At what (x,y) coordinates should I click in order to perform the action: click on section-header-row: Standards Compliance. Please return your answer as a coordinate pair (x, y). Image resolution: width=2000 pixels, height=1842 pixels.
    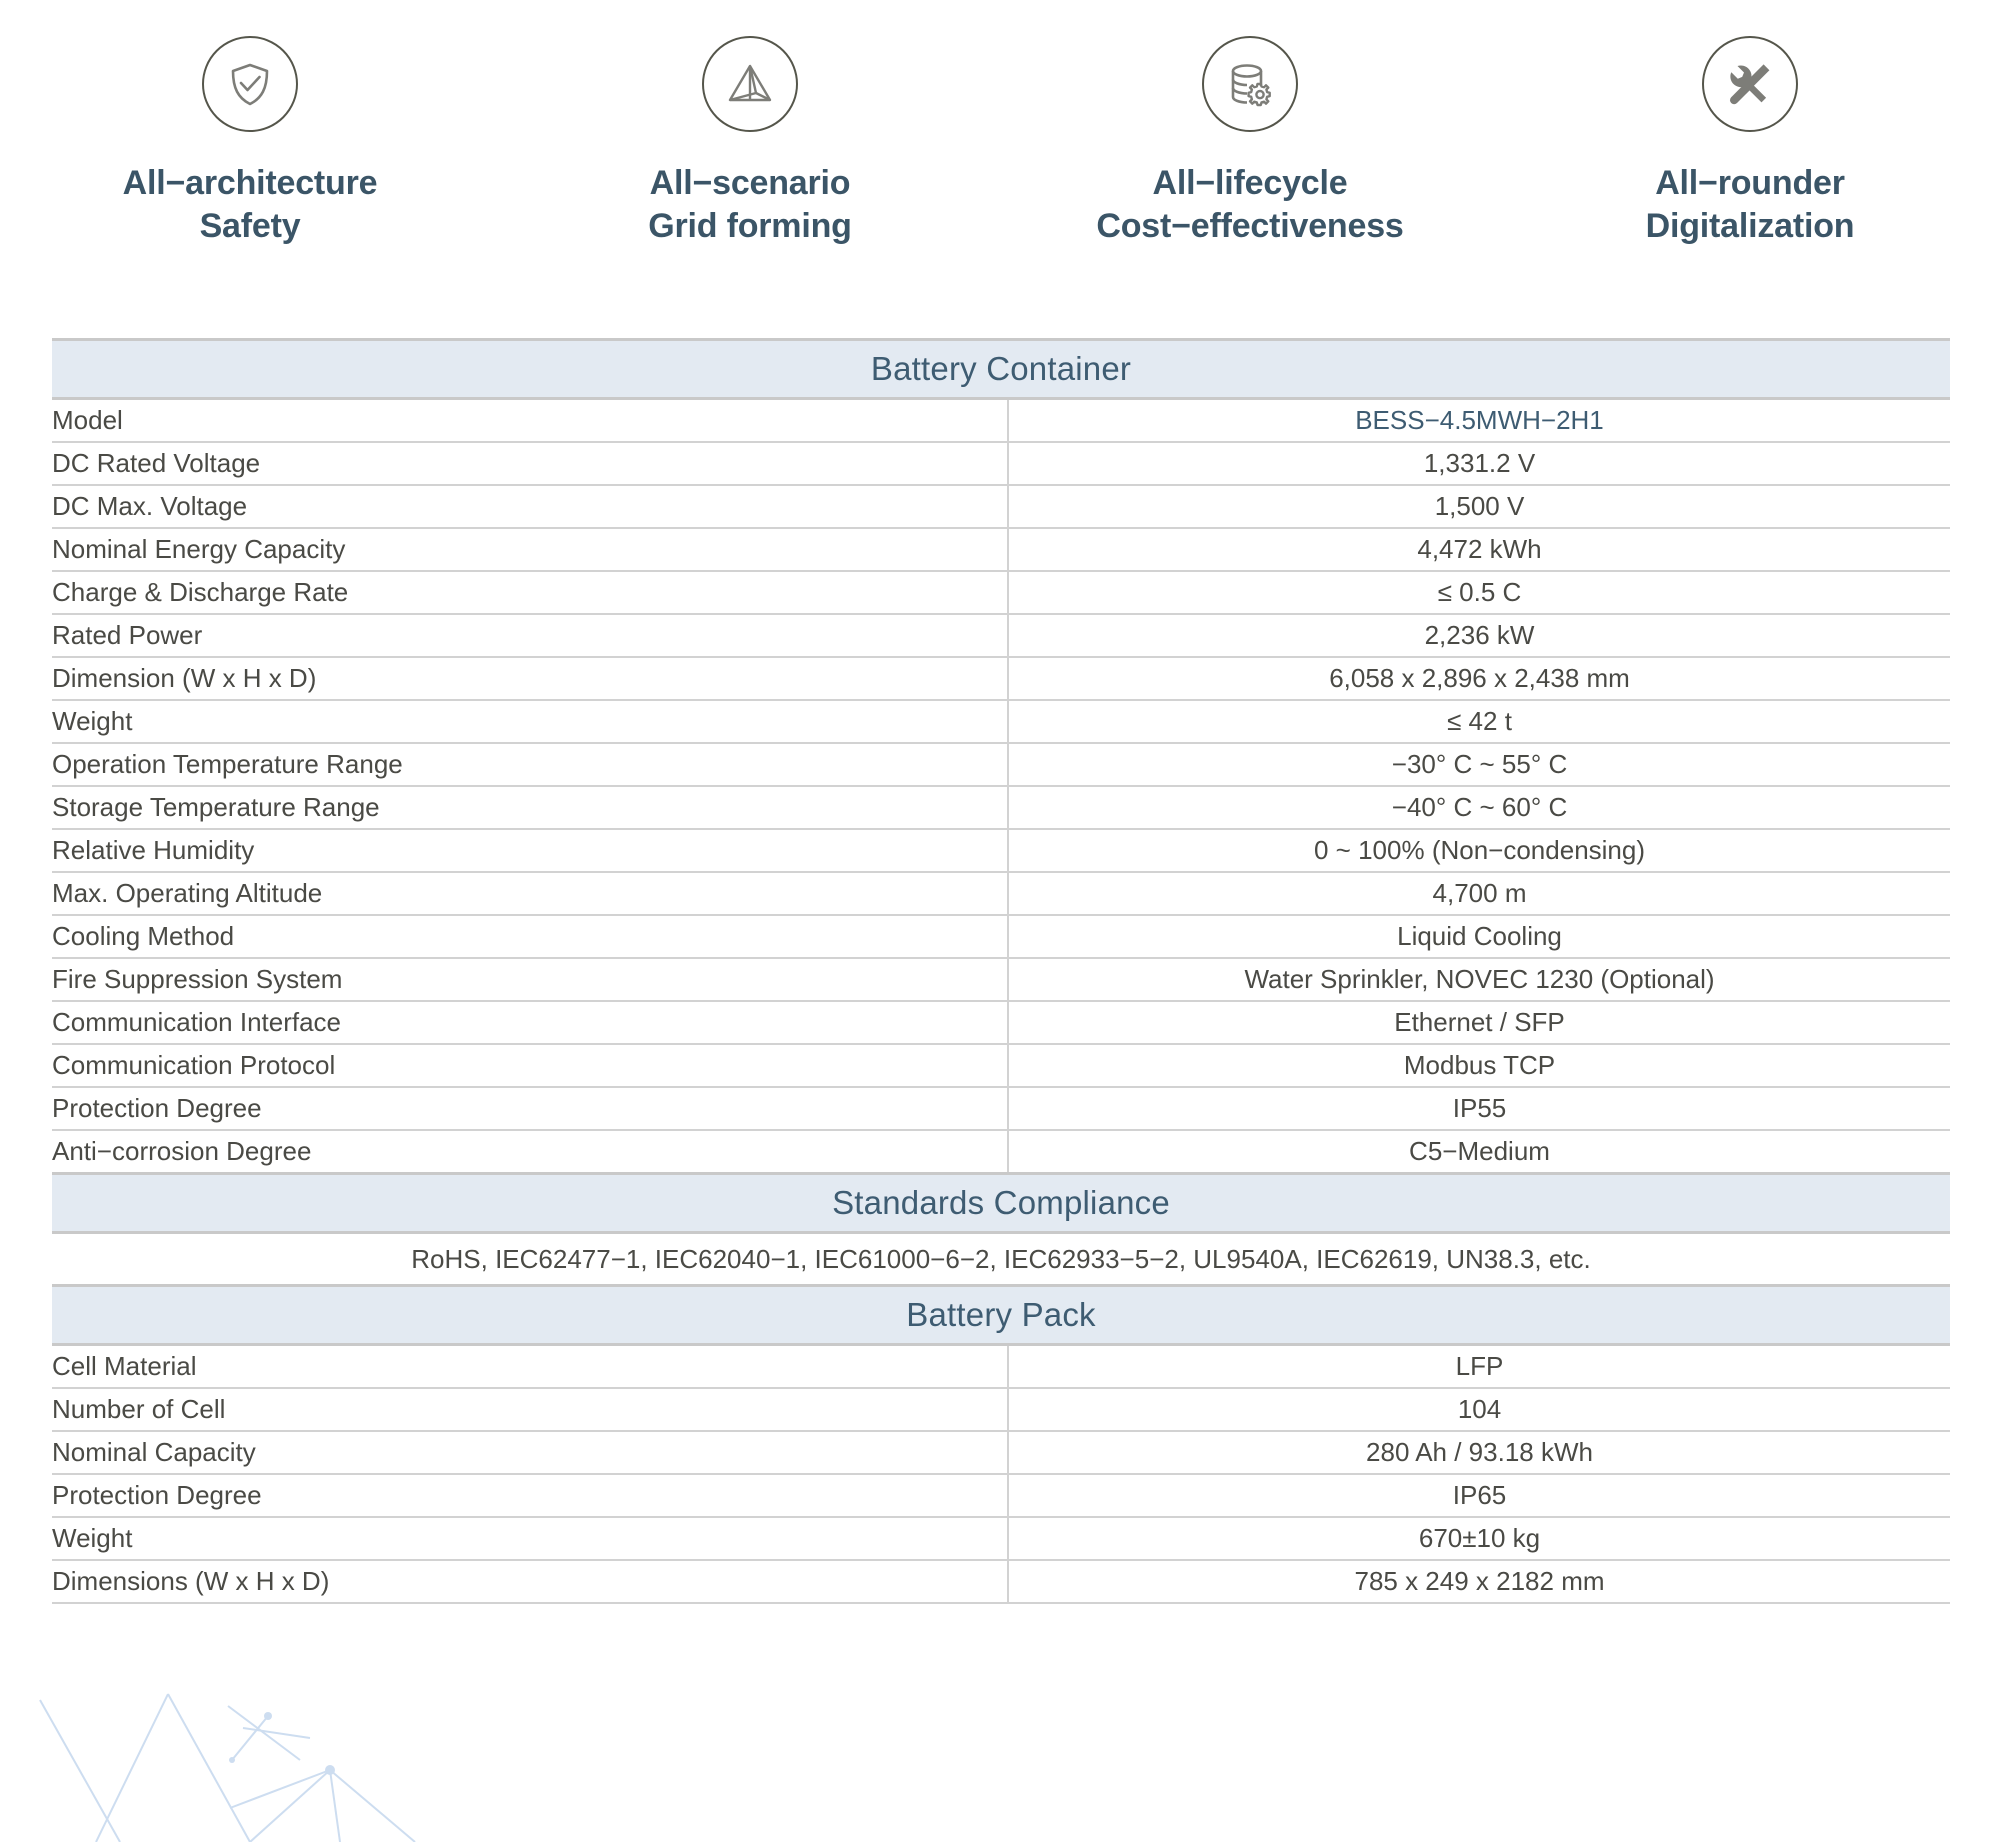
    Looking at the image, I should click on (1001, 1203).